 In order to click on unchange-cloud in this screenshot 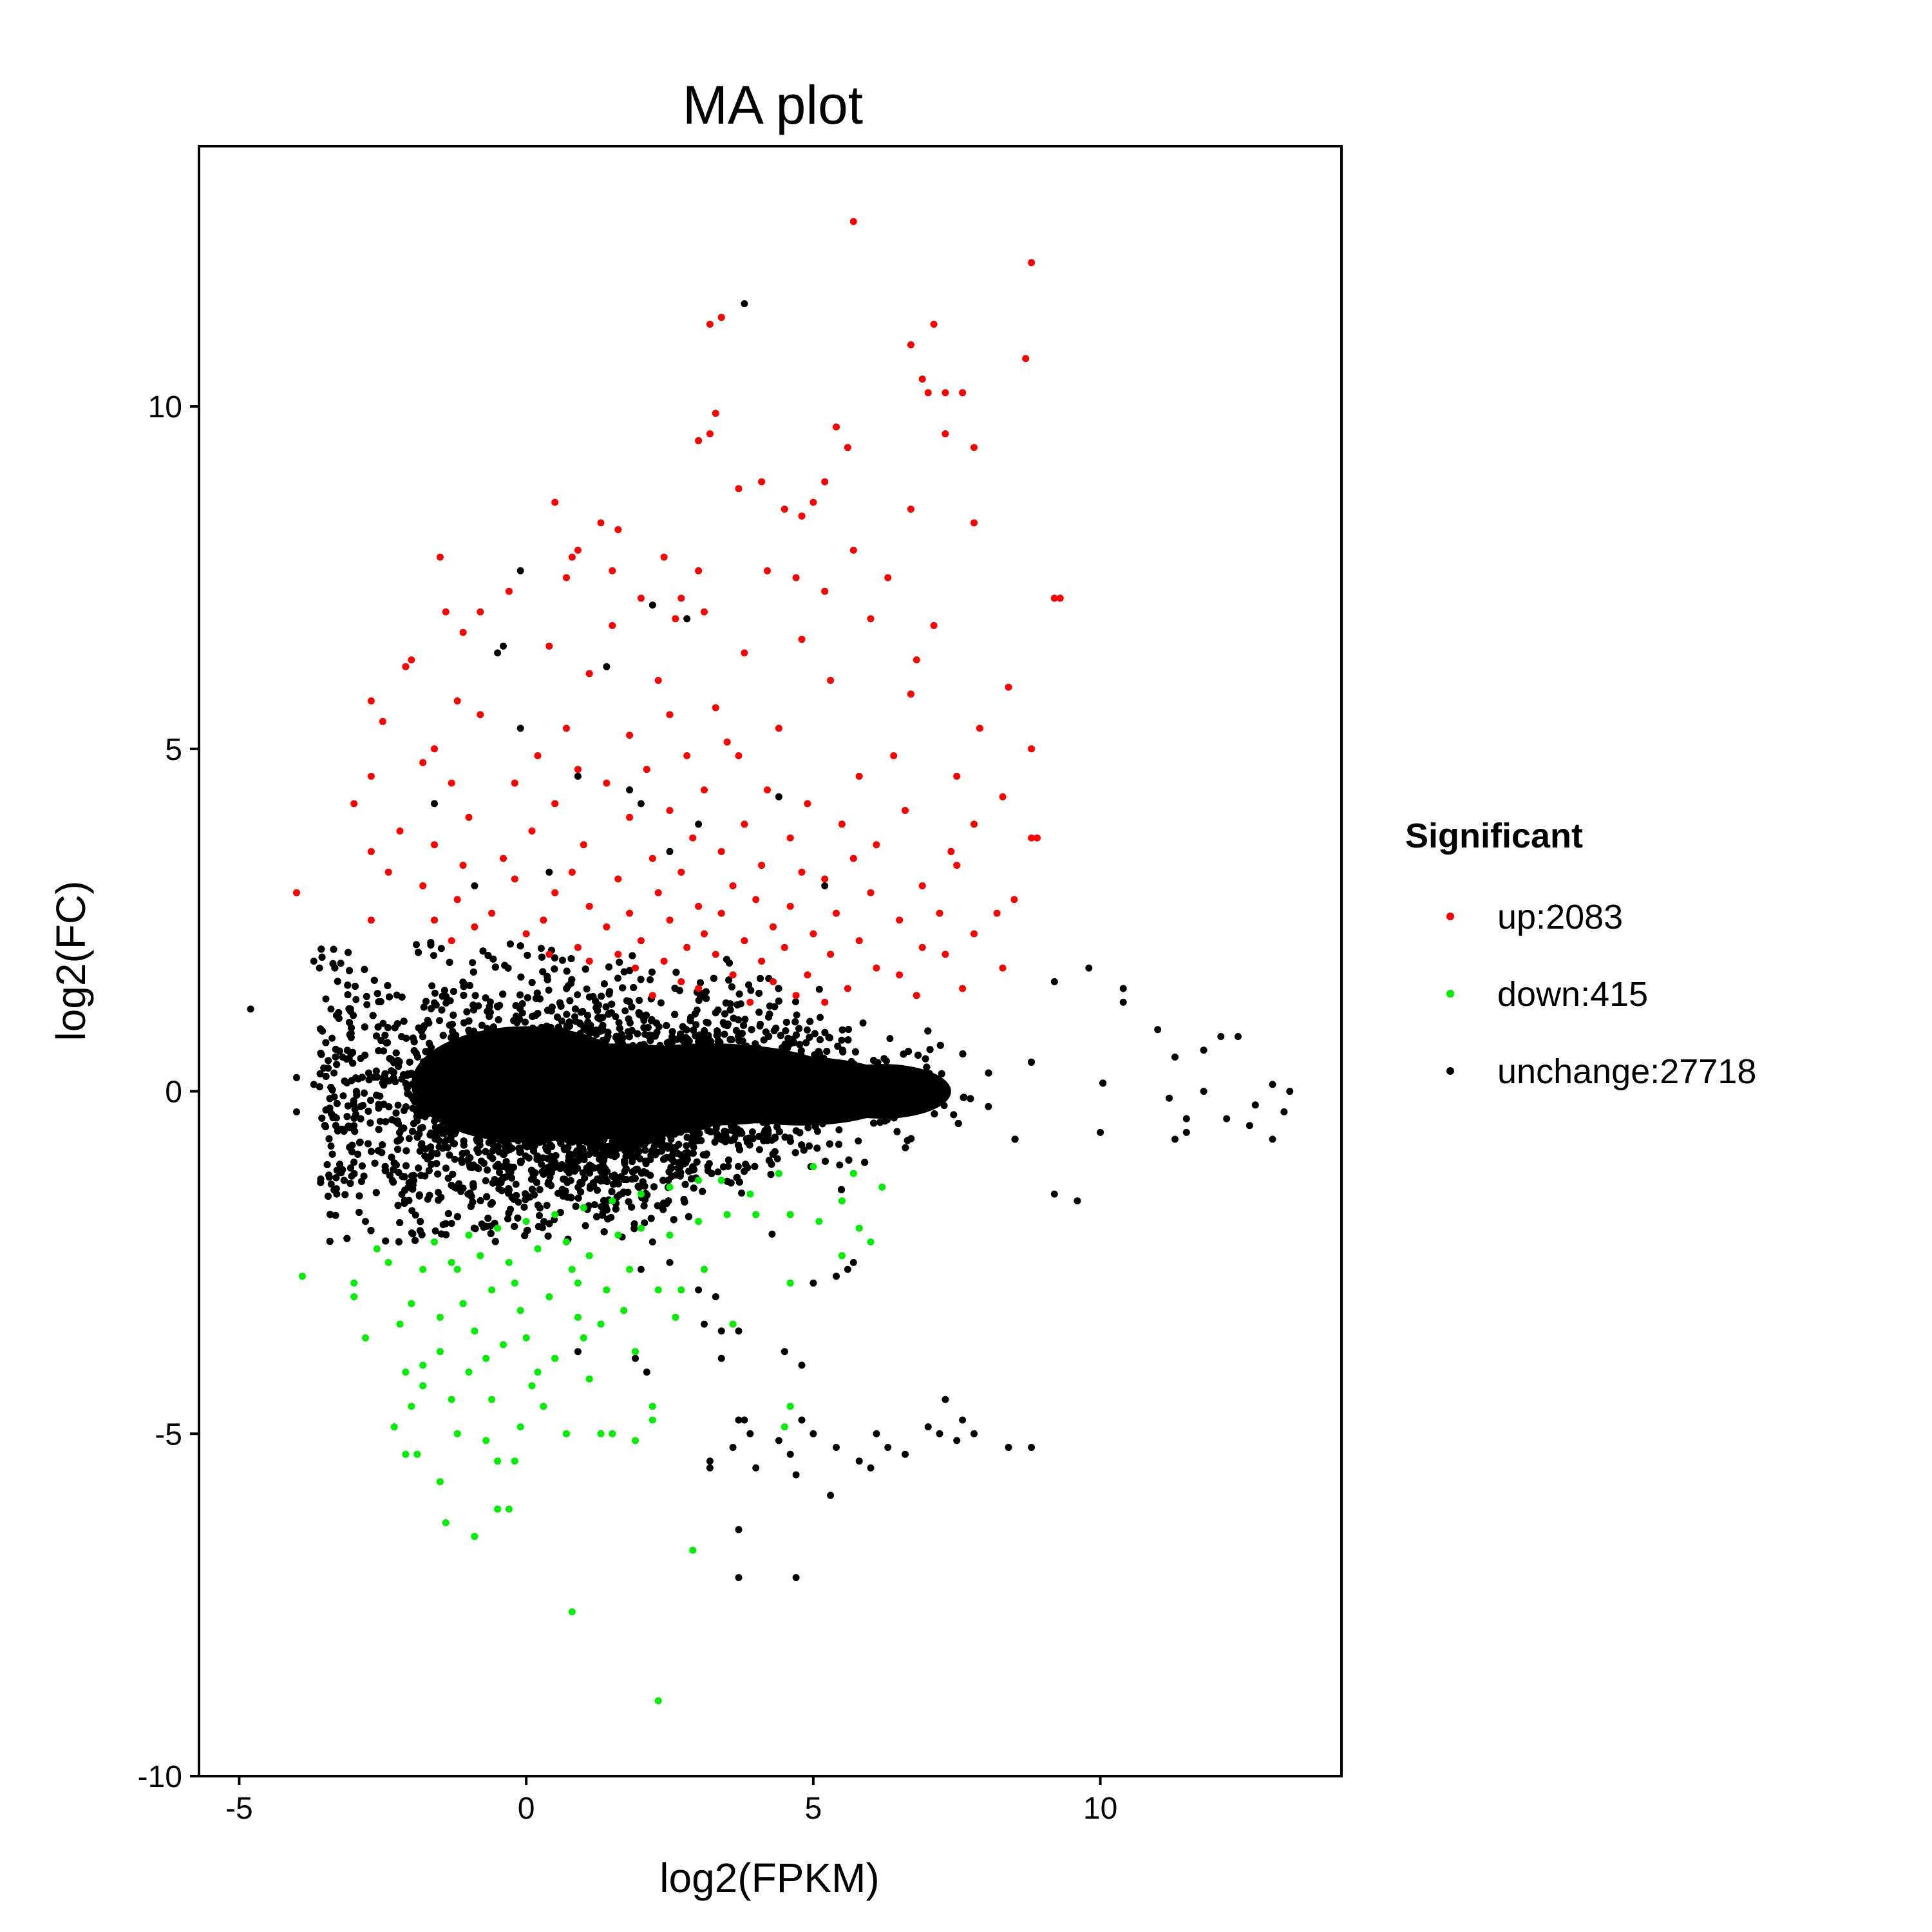, I will do `click(712, 1092)`.